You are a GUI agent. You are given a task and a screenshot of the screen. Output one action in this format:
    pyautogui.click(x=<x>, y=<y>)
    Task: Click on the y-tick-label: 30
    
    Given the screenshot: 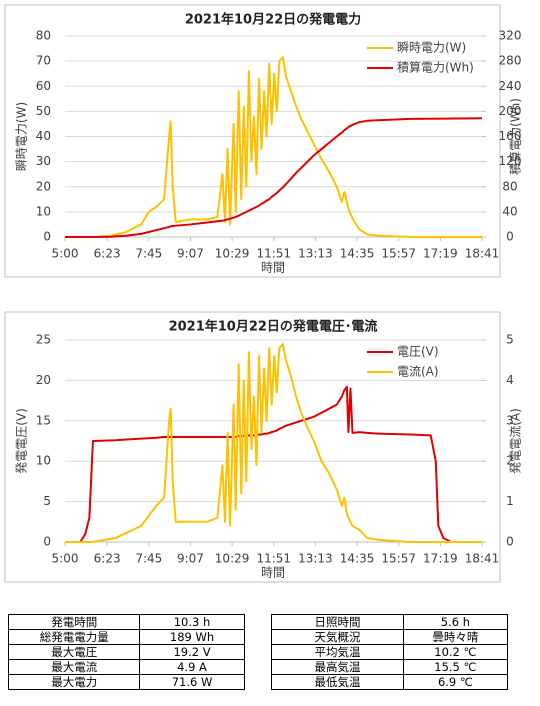 What is the action you would take?
    pyautogui.click(x=43, y=161)
    